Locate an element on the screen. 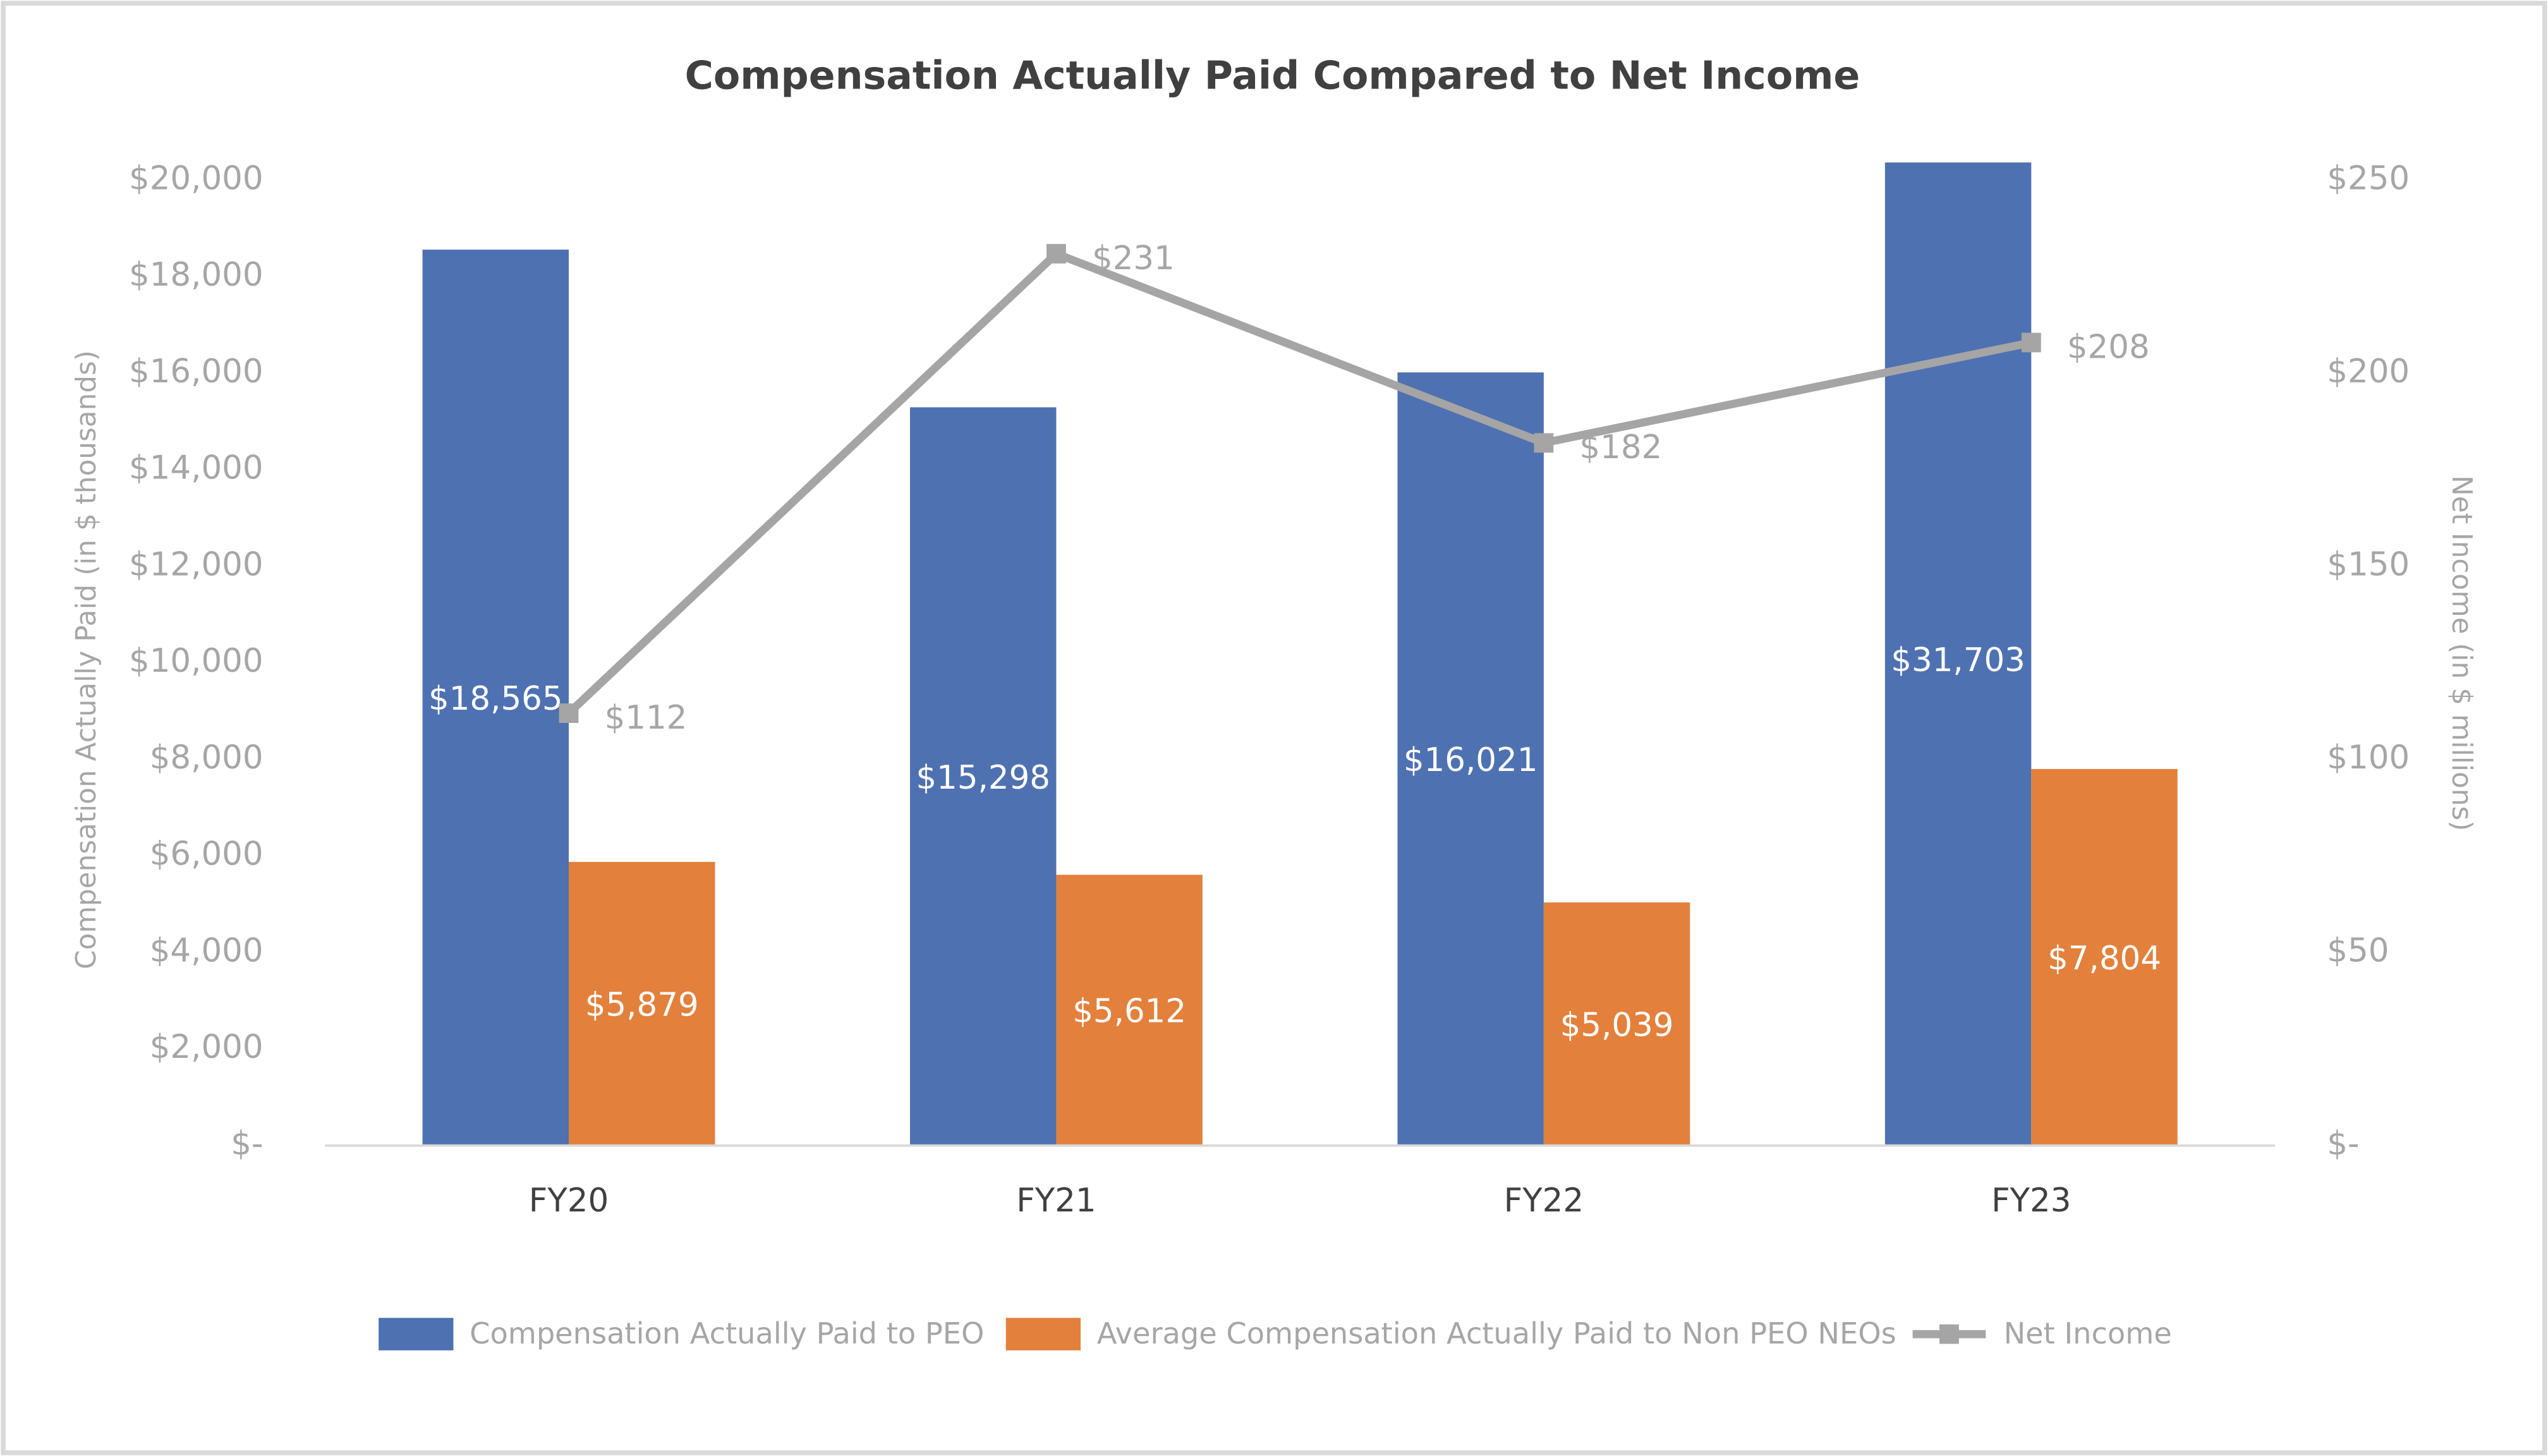  y2-tick-label: $50 is located at coordinates (2358, 950).